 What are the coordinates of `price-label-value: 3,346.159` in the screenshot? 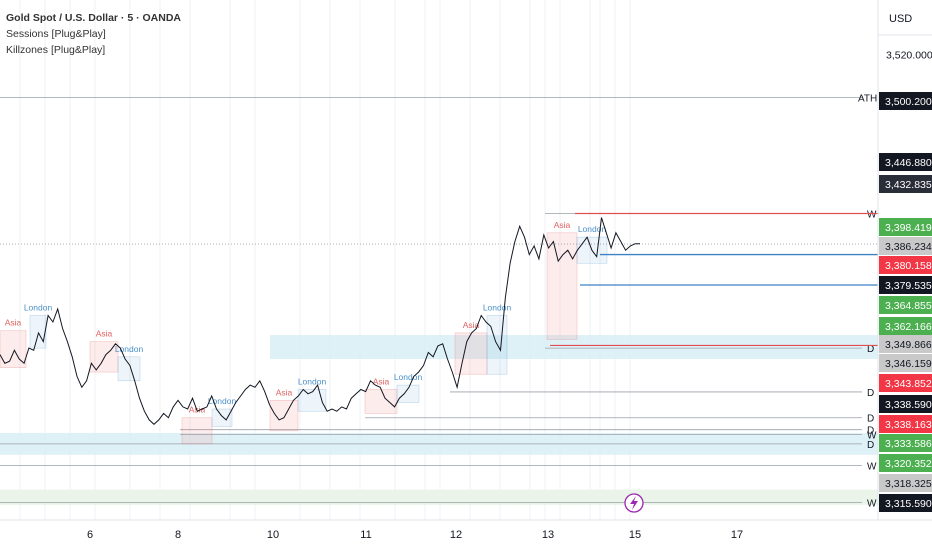 It's located at (908, 364).